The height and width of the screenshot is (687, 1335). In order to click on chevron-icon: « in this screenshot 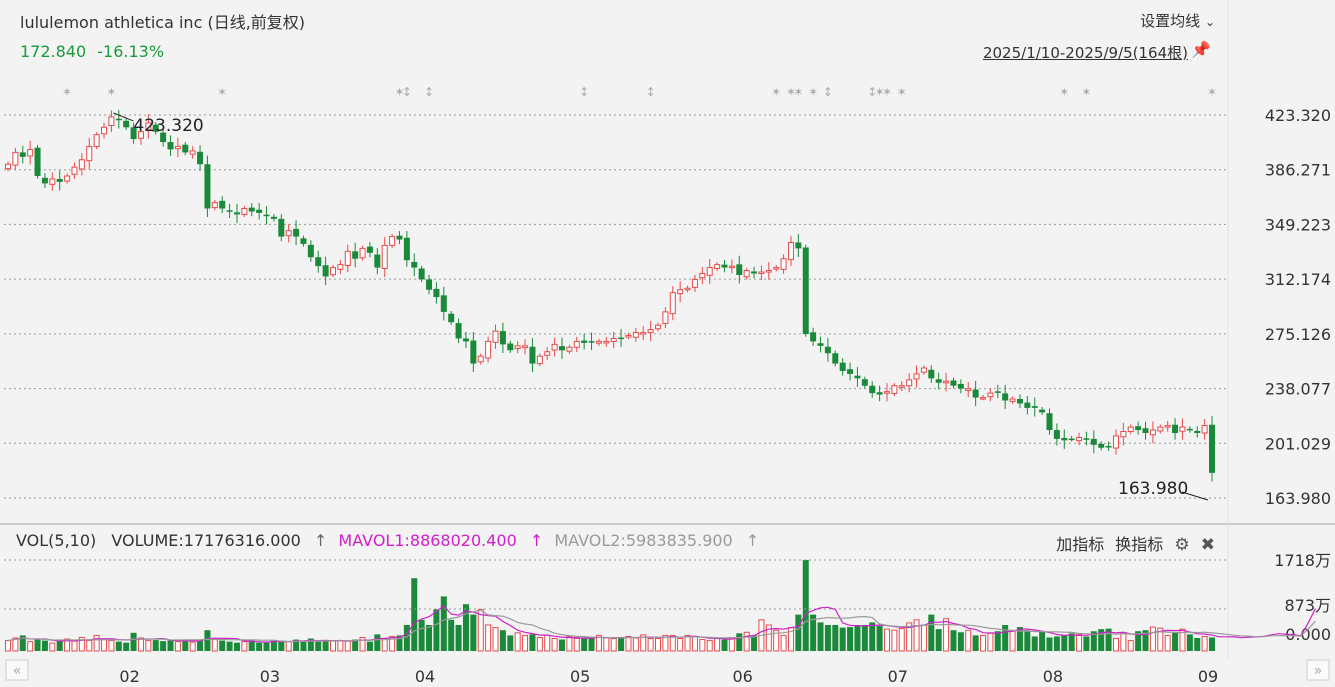, I will do `click(17, 671)`.